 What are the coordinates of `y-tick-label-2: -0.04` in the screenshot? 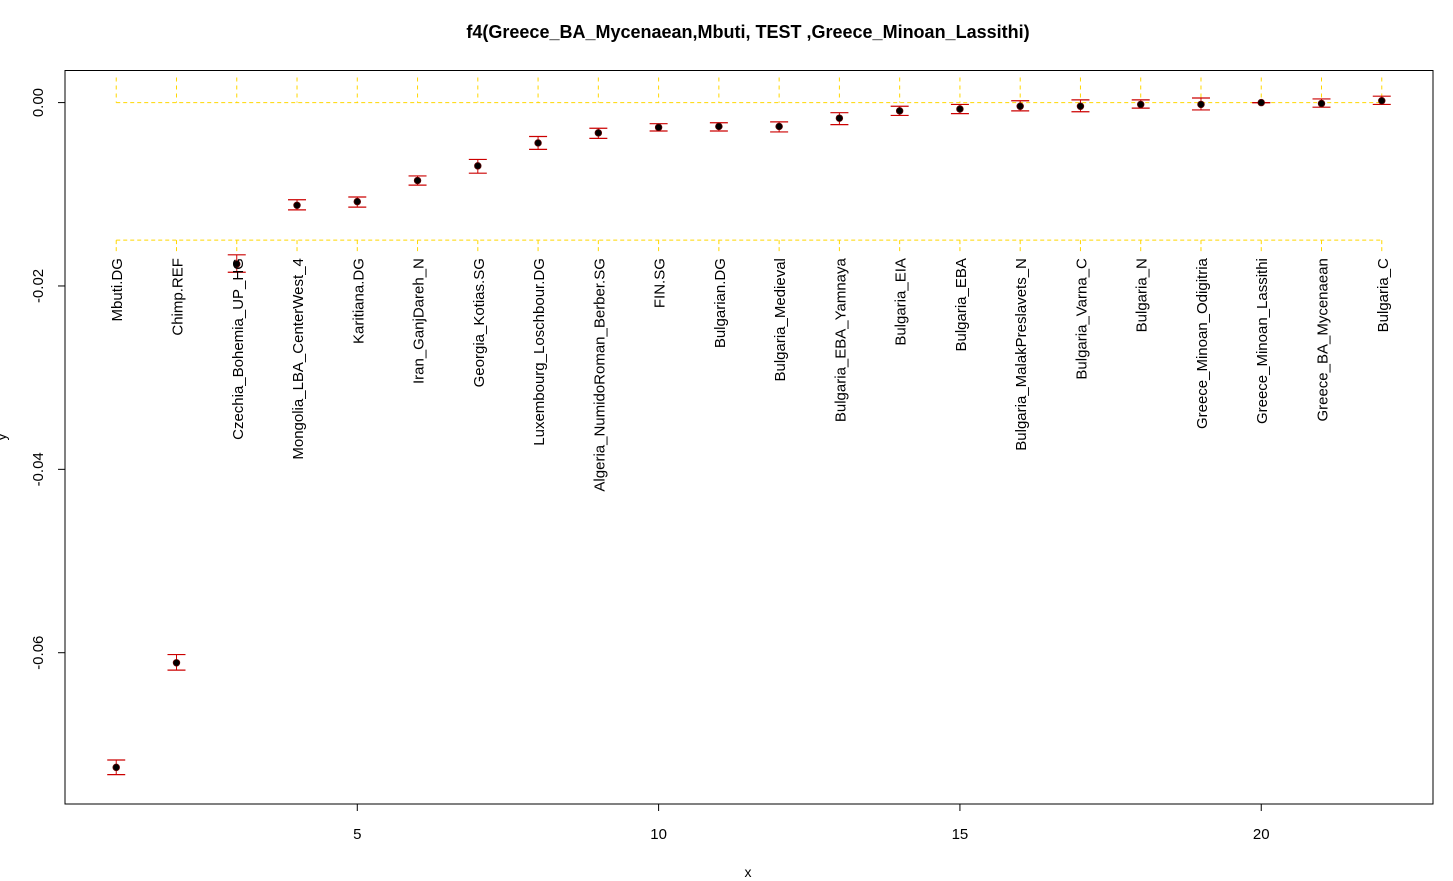 It's located at (38, 469).